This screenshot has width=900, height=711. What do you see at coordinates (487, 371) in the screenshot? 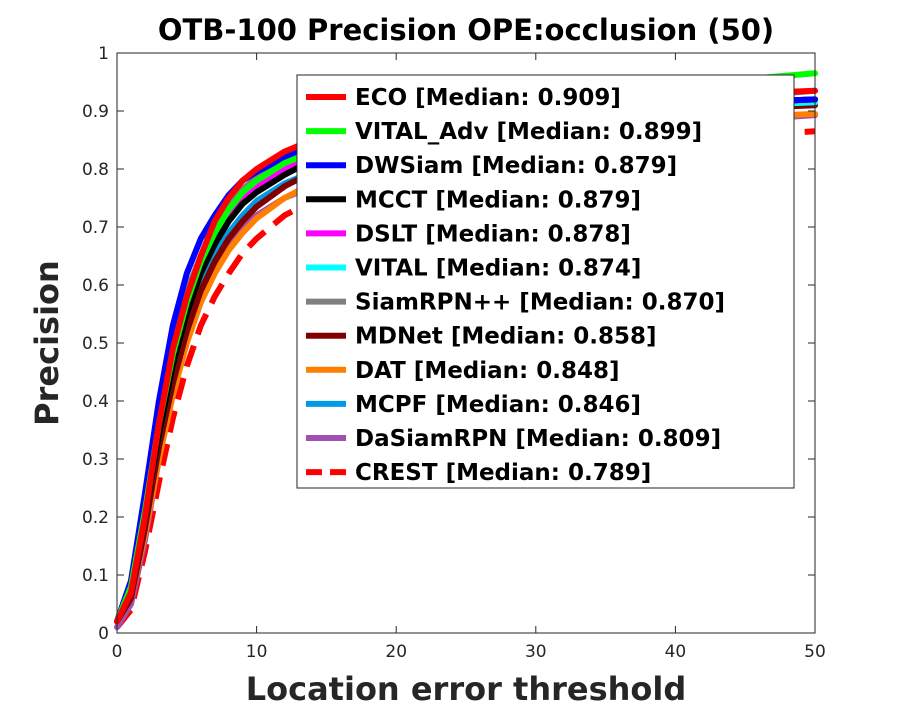
I see `legend-label-8: DAT [Median: 0.848]` at bounding box center [487, 371].